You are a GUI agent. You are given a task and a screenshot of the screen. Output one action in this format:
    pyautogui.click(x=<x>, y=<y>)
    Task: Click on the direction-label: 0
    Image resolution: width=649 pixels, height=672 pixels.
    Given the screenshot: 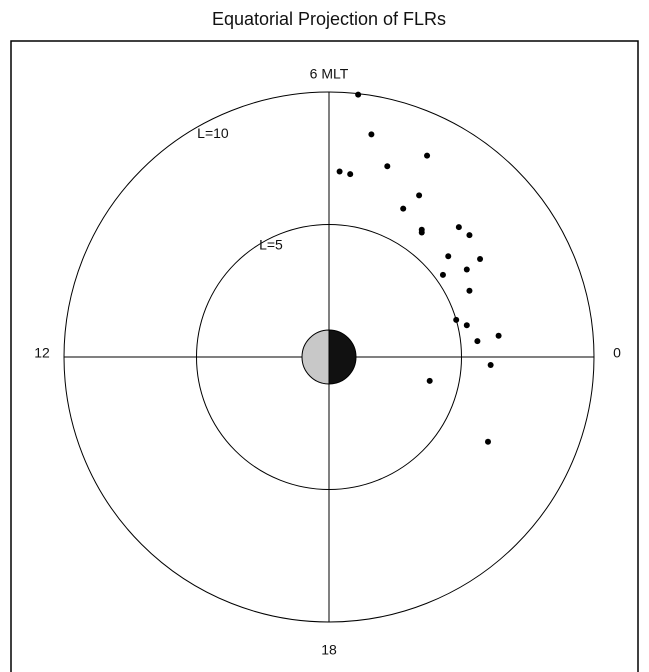 What is the action you would take?
    pyautogui.click(x=617, y=353)
    